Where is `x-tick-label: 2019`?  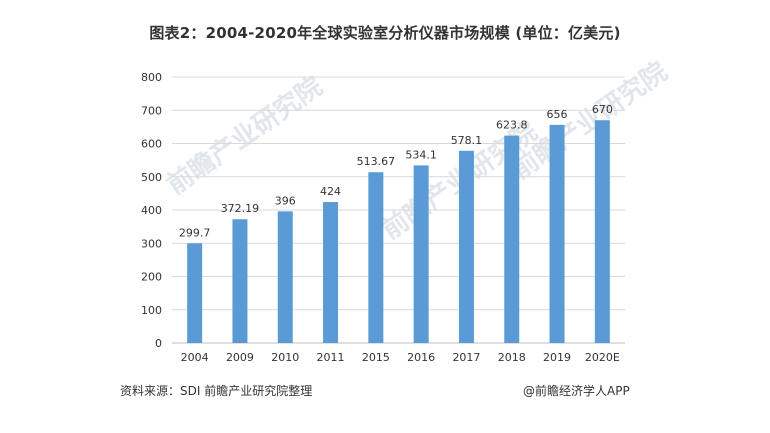
x-tick-label: 2019 is located at coordinates (557, 357).